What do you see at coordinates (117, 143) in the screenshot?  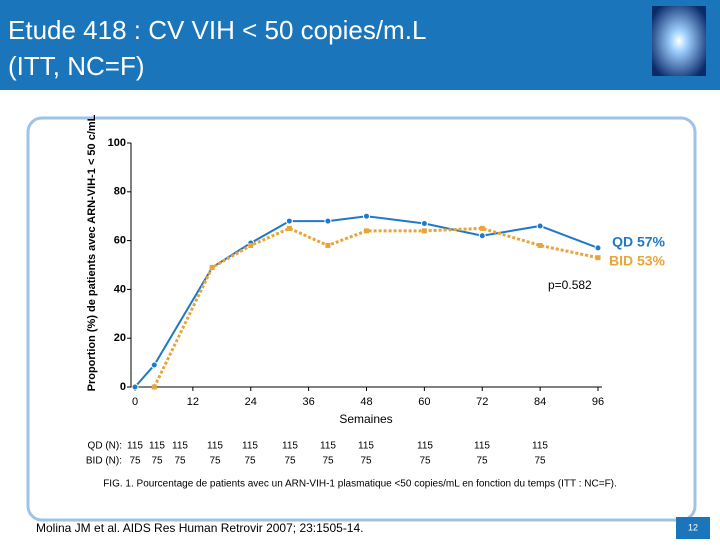 I see `y-tick-label: 100` at bounding box center [117, 143].